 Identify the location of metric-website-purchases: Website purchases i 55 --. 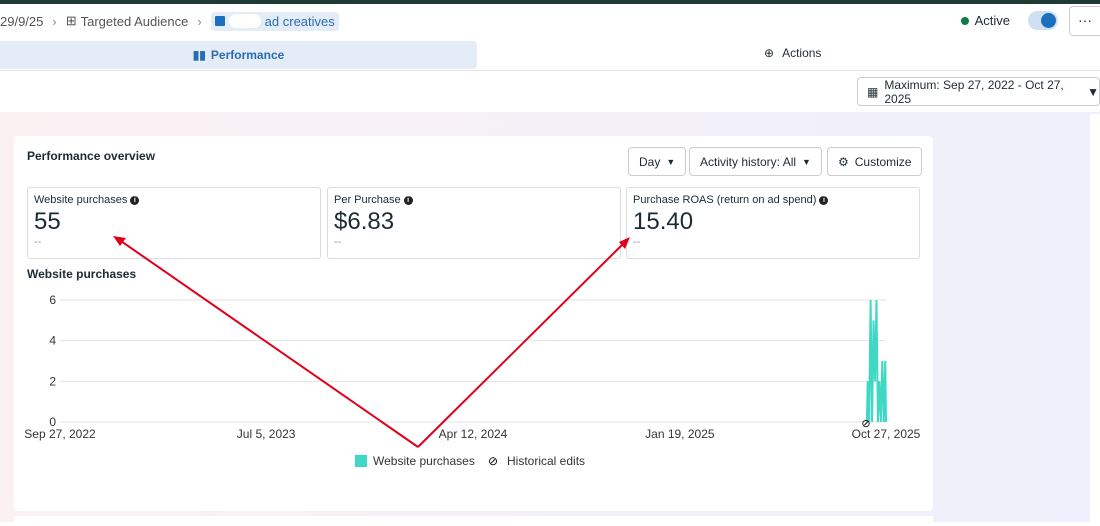
(174, 223).